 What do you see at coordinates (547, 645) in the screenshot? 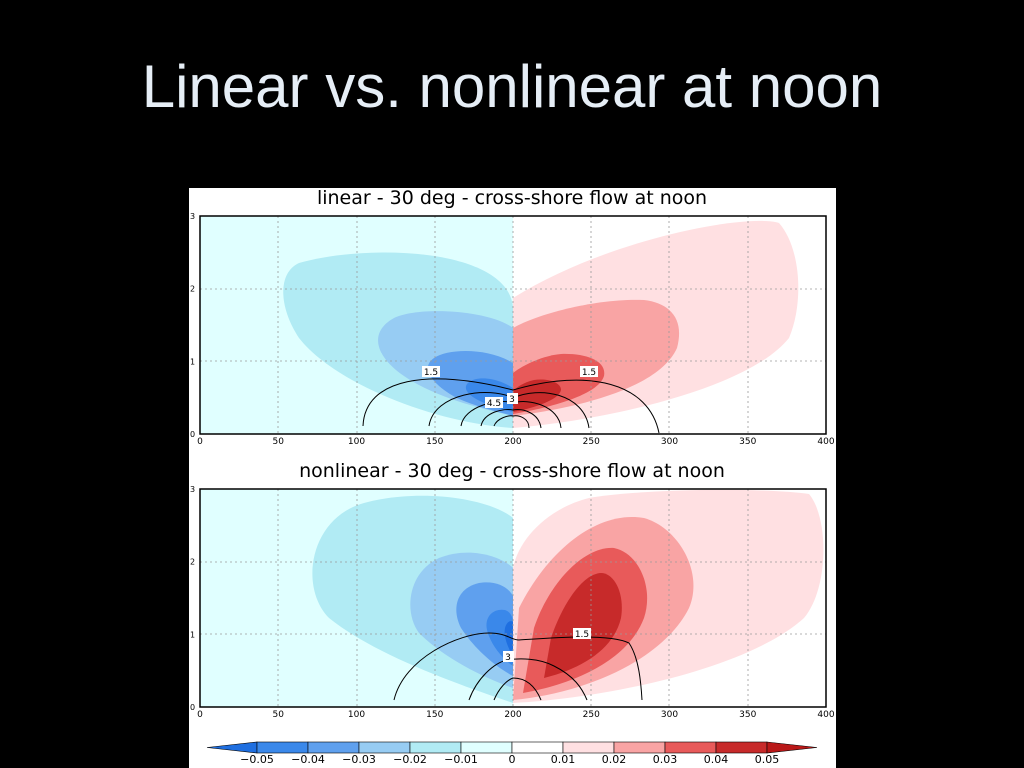
I see `nonlinear-contour-labels: 1.5 3` at bounding box center [547, 645].